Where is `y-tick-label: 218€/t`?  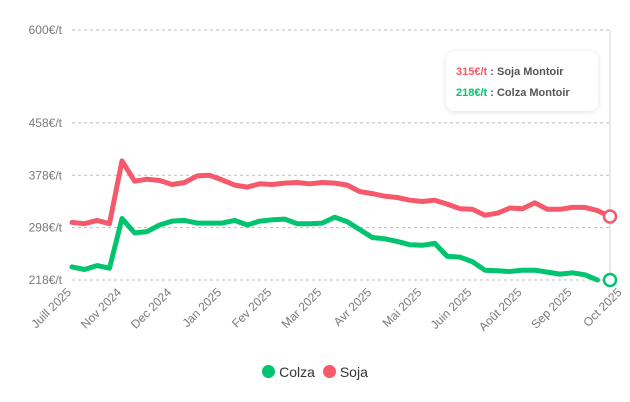
y-tick-label: 218€/t is located at coordinates (46, 280).